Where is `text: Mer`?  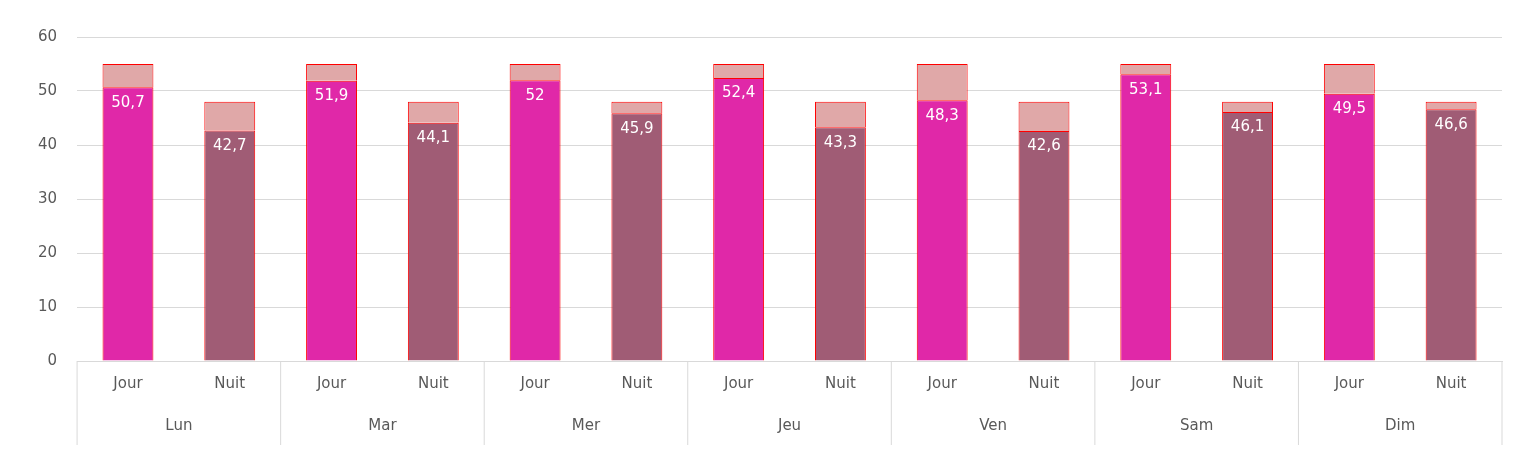
text: Mer is located at coordinates (586, 424).